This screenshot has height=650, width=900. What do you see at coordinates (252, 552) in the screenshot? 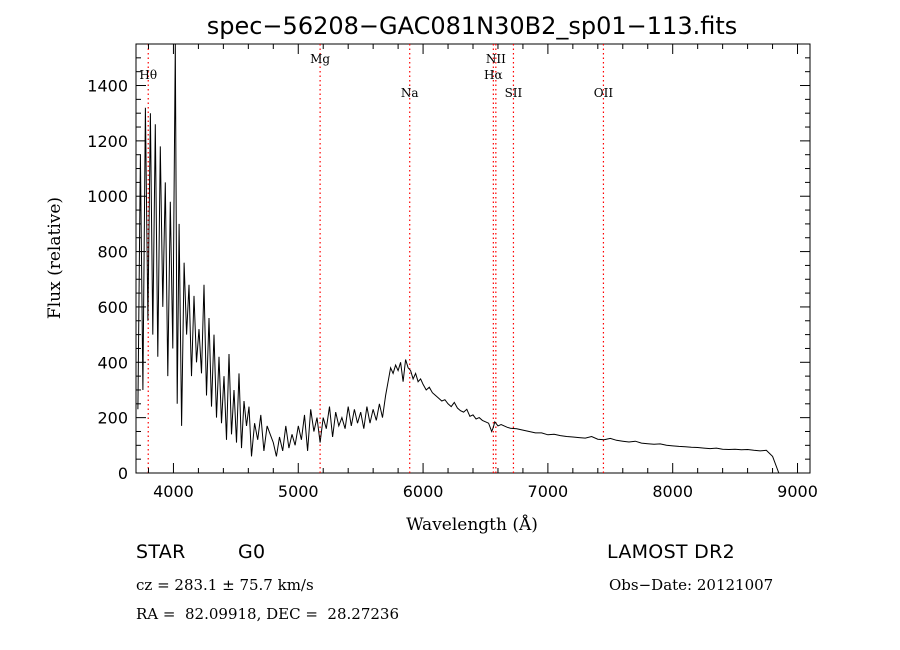
I see `object-subclass-label: G0` at bounding box center [252, 552].